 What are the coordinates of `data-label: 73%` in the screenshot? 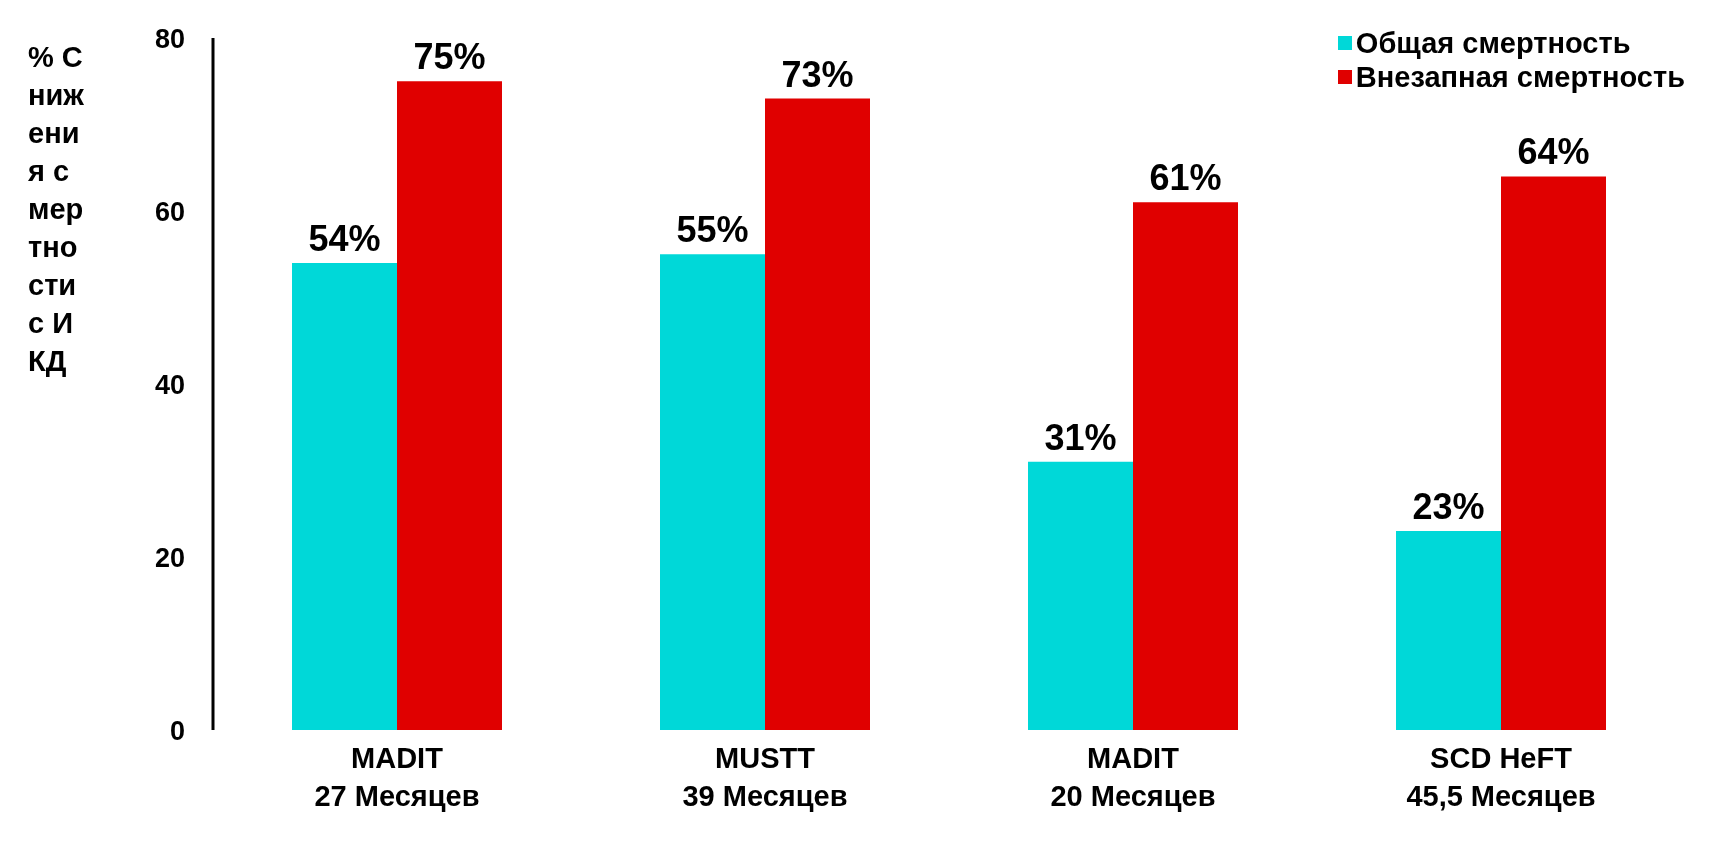 It's located at (817, 74).